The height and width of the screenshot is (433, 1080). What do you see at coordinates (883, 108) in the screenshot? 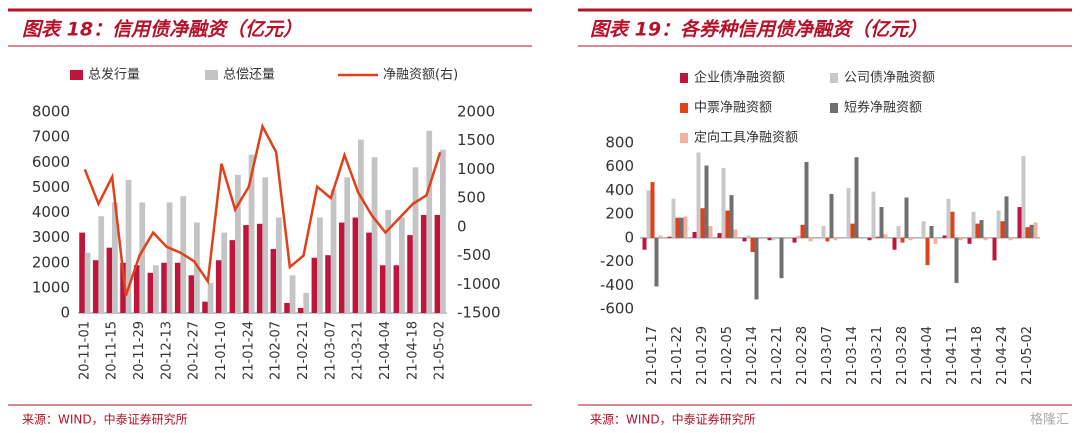
I see `legend-label: 短券净融资额` at bounding box center [883, 108].